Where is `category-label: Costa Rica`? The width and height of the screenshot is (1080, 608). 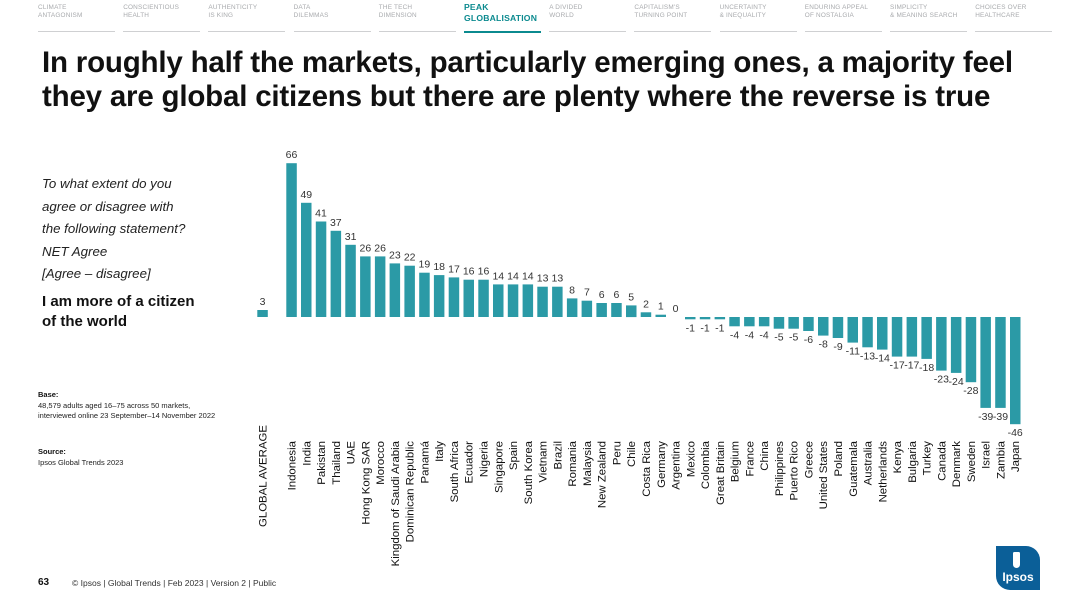
category-label: Costa Rica is located at coordinates (647, 468).